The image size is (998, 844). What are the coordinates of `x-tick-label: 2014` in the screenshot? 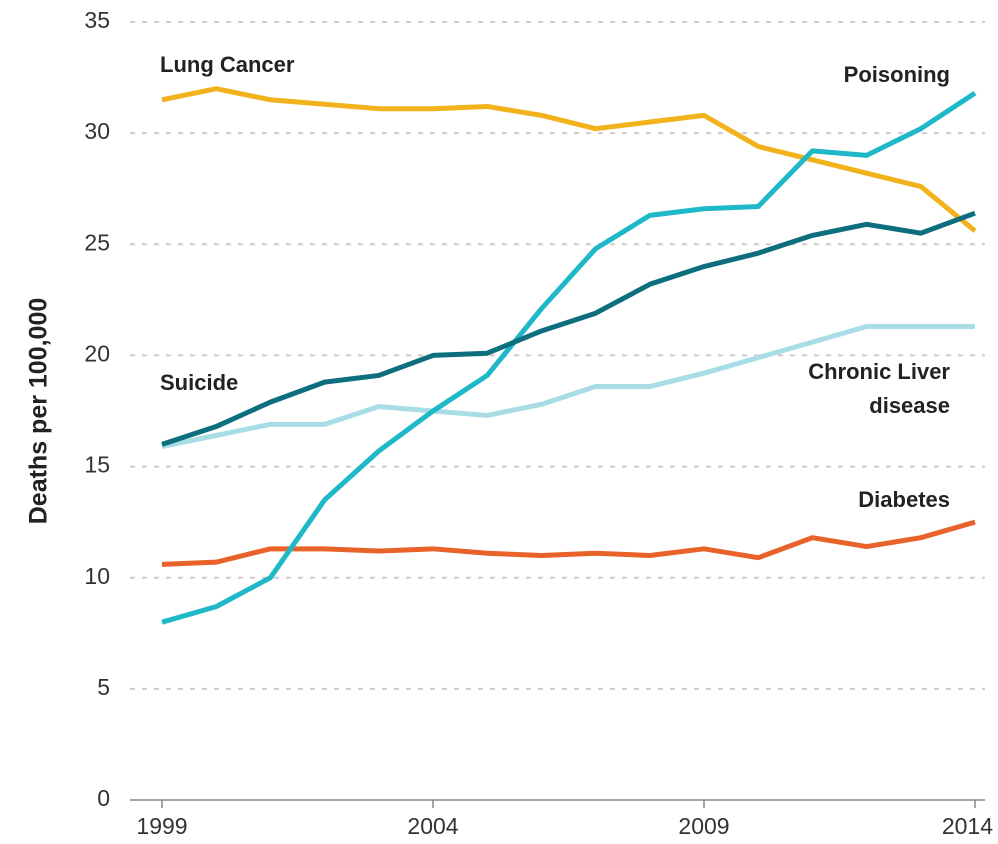 It's located at (967, 826).